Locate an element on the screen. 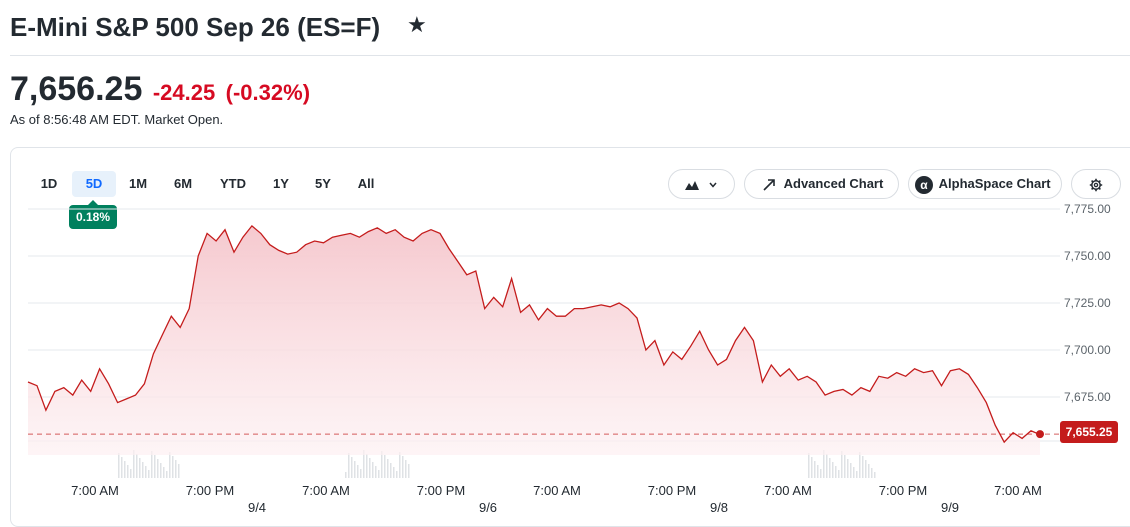  watchlist-star-icon: ★ is located at coordinates (417, 24).